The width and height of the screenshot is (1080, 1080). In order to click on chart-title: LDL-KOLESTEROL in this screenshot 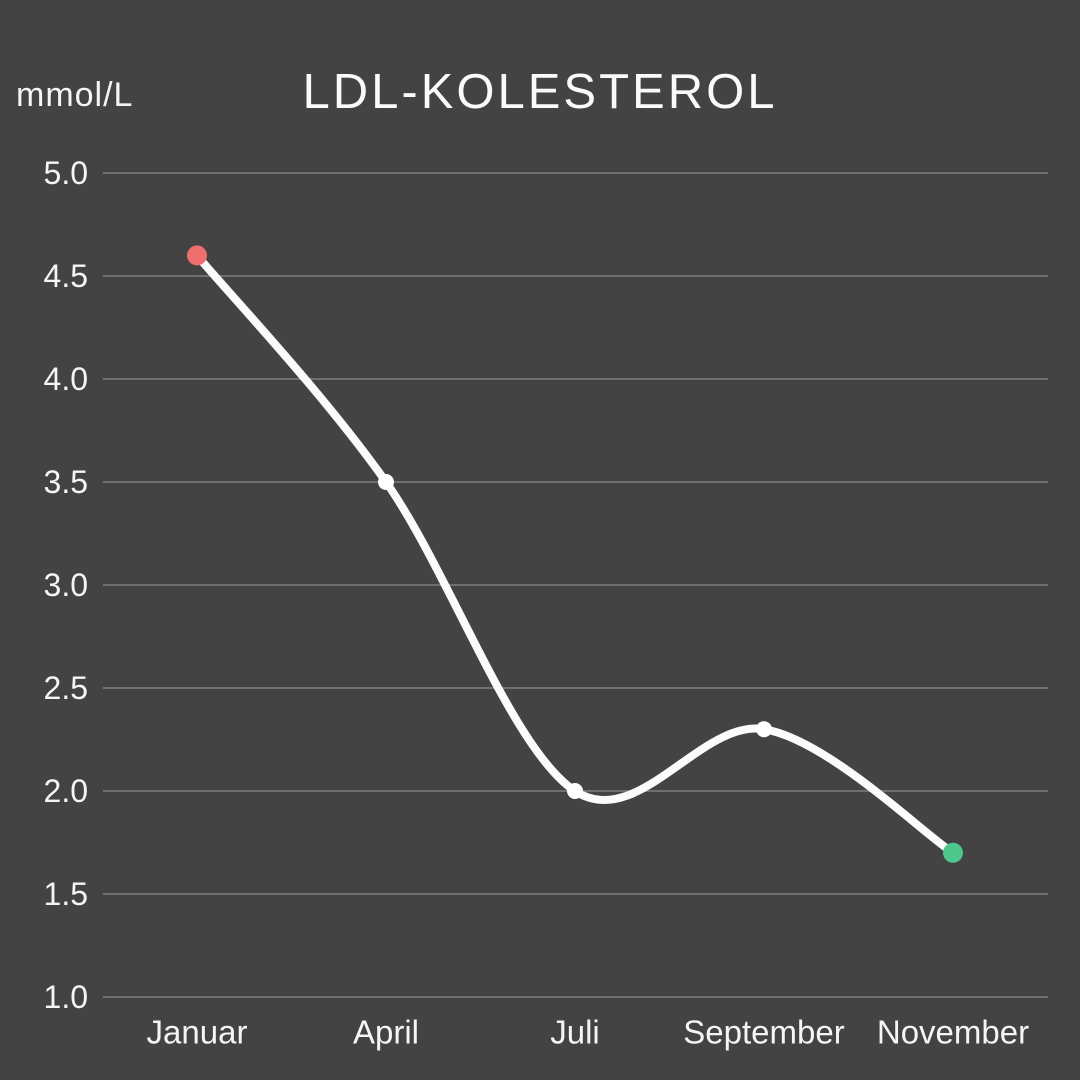, I will do `click(540, 92)`.